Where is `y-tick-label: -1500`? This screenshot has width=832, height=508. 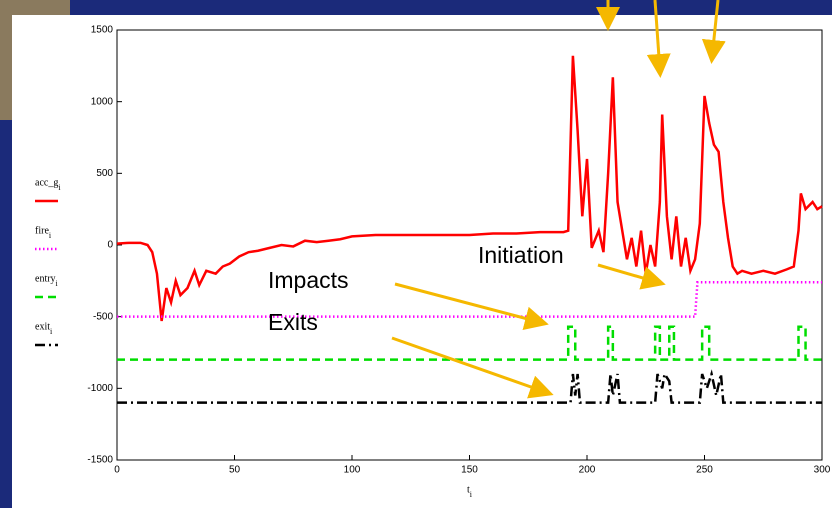
y-tick-label: -1500 is located at coordinates (100, 460).